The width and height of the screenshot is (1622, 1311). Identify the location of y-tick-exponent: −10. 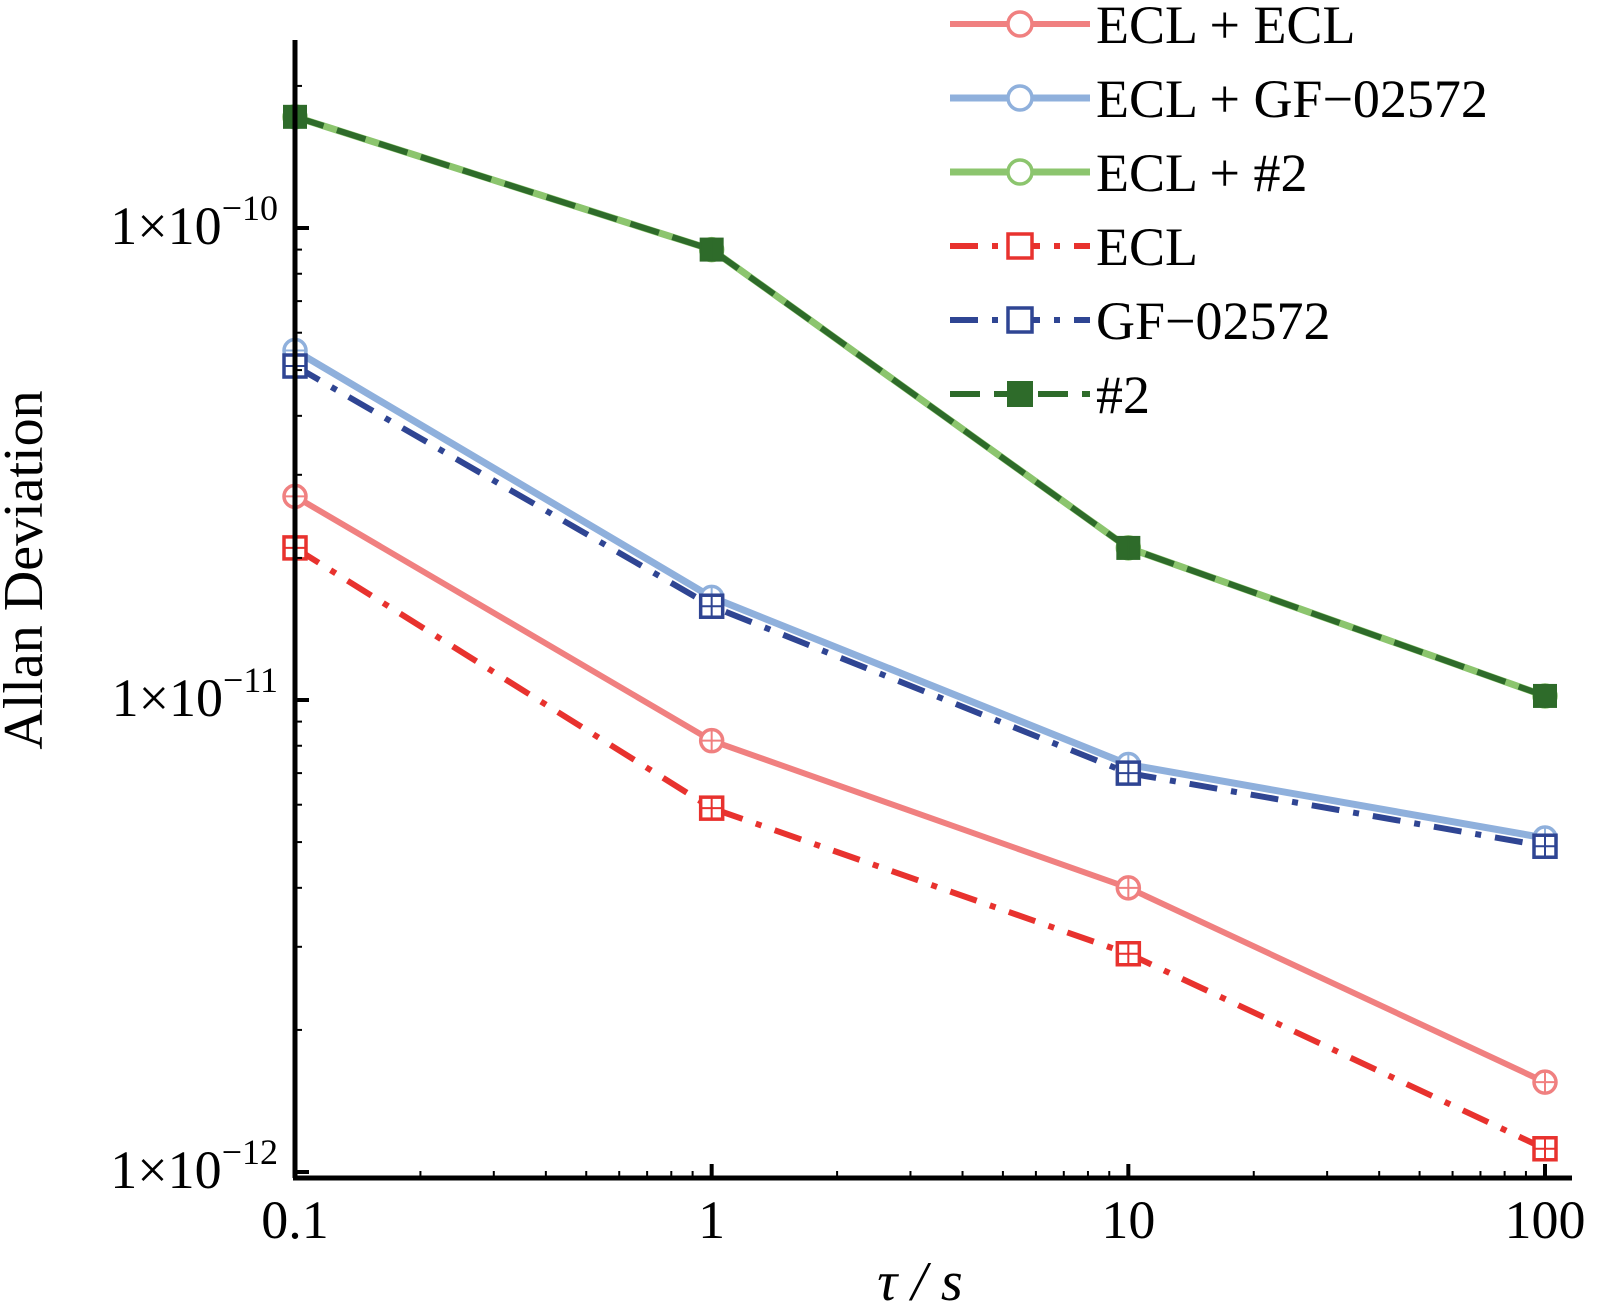
(250, 208).